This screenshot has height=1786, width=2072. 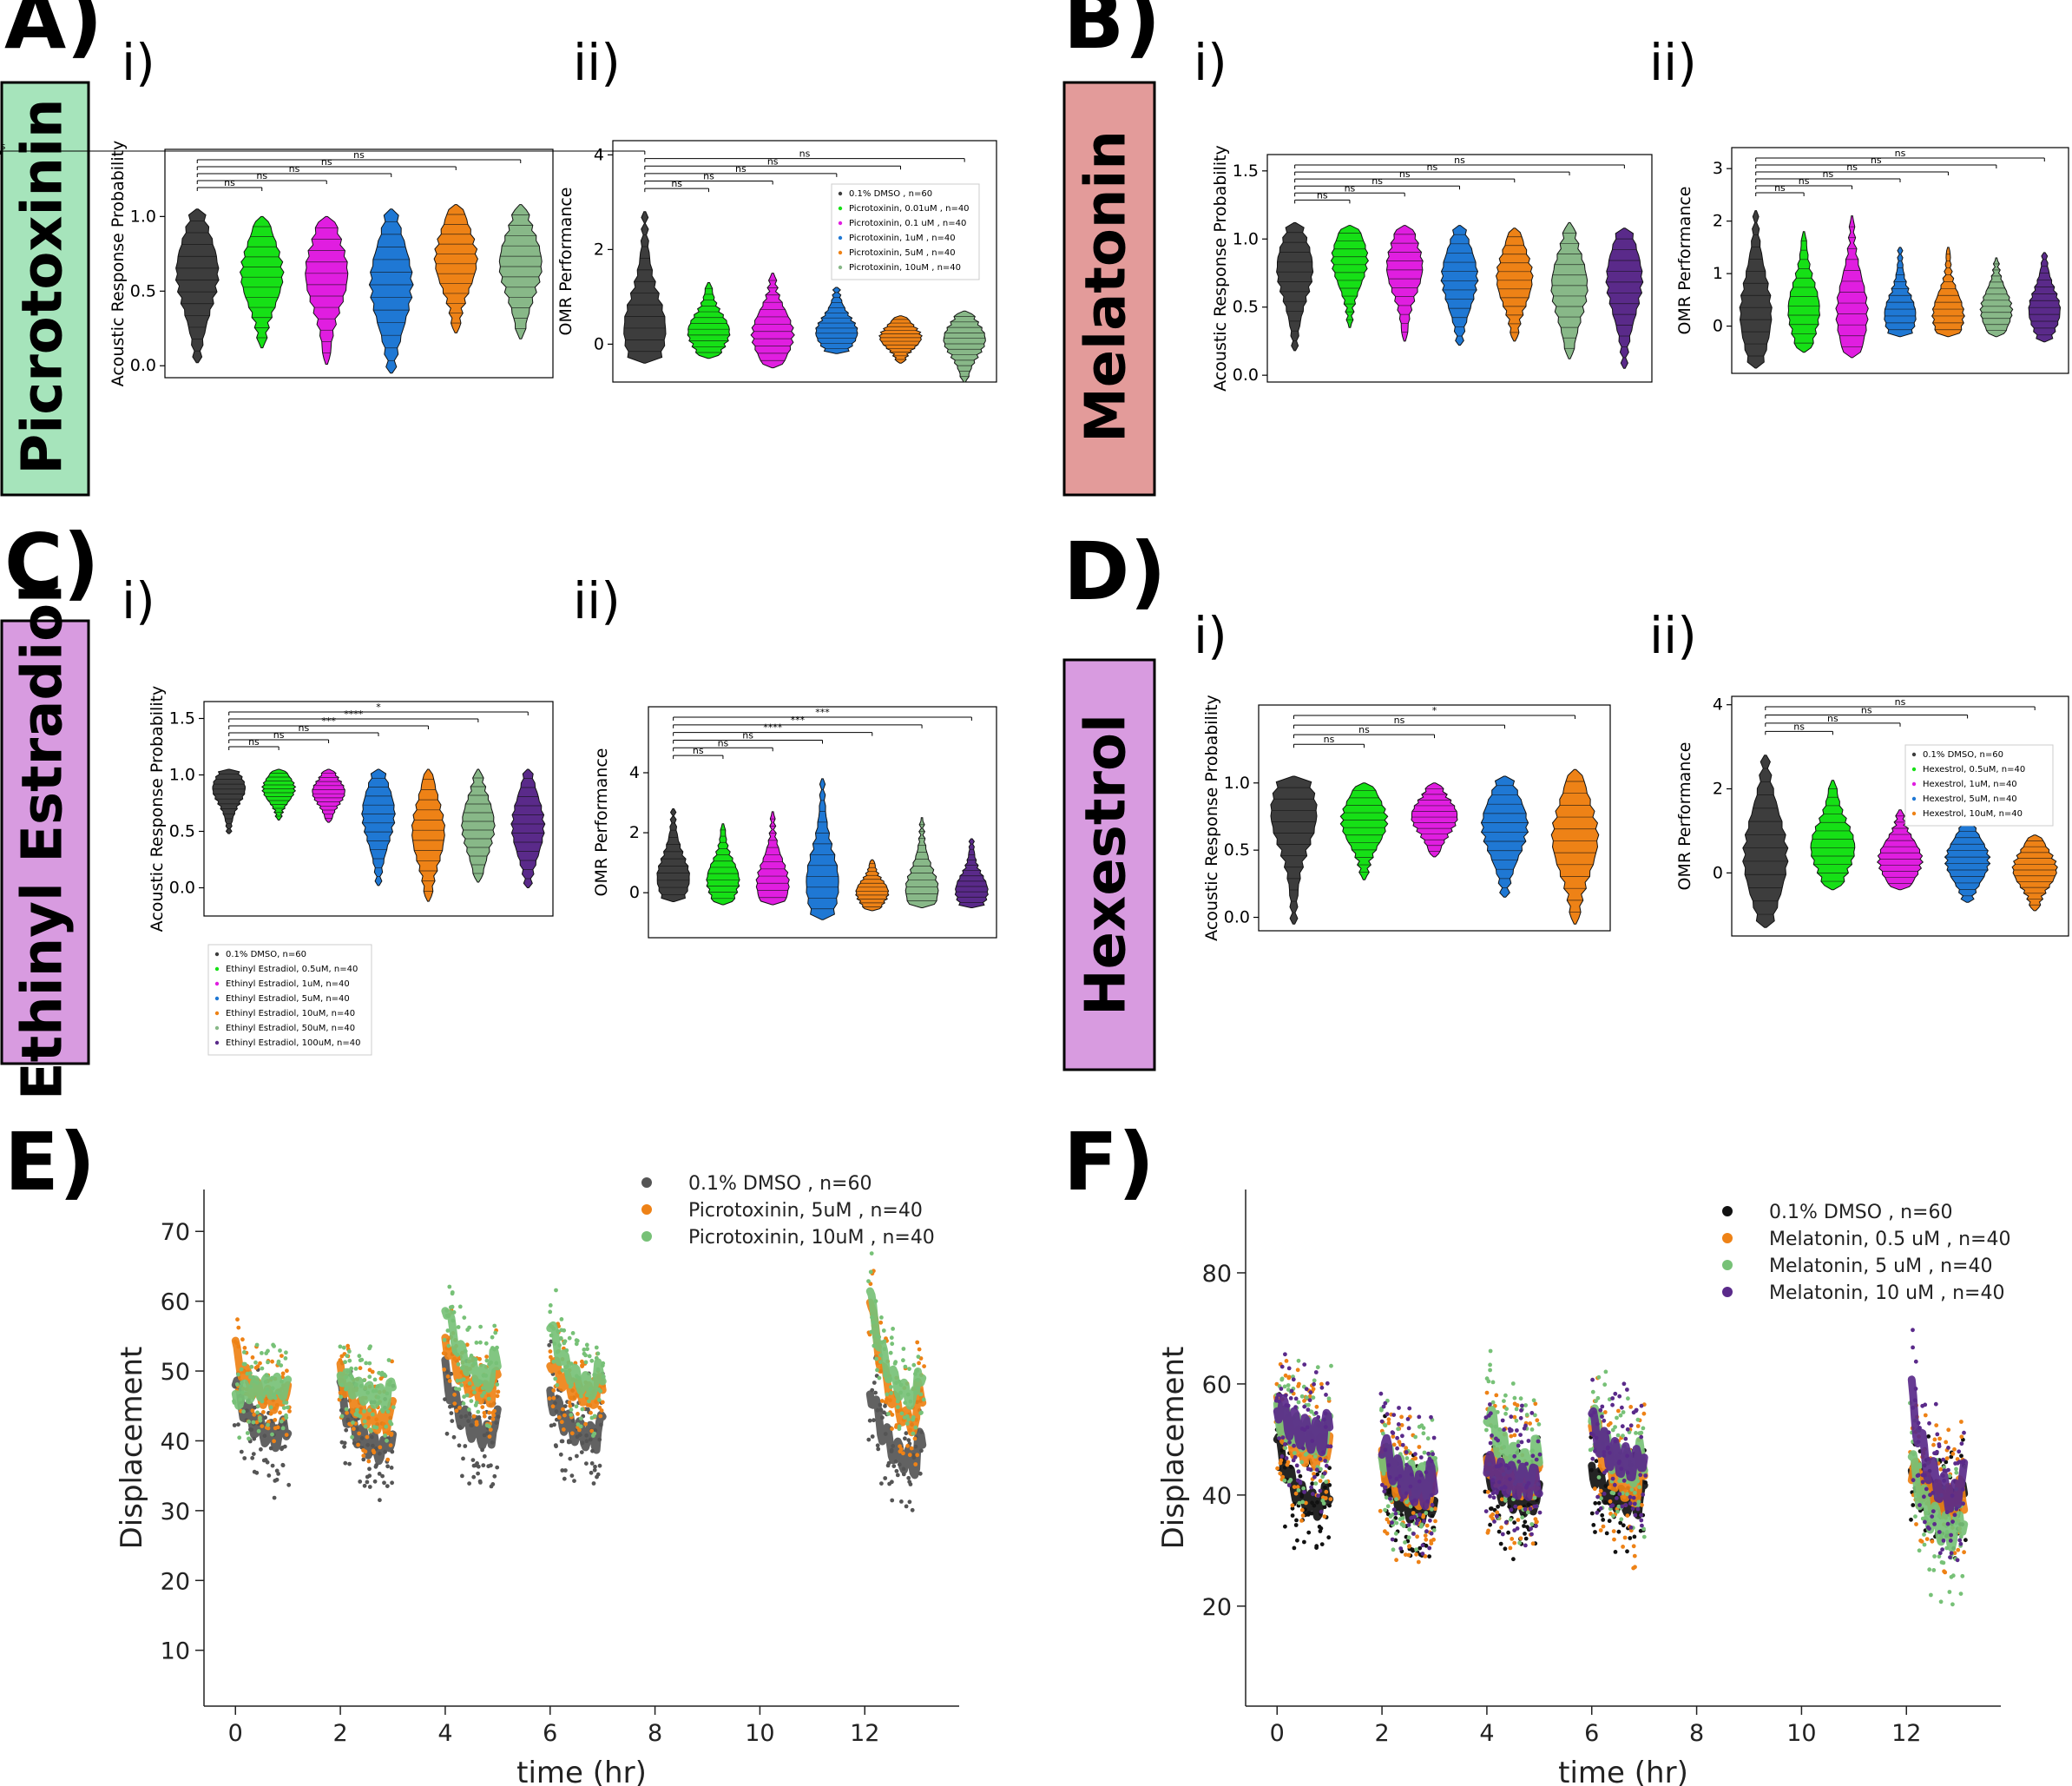 What do you see at coordinates (266, 954) in the screenshot?
I see `legend-entry: 0.1% DMSO, n=60` at bounding box center [266, 954].